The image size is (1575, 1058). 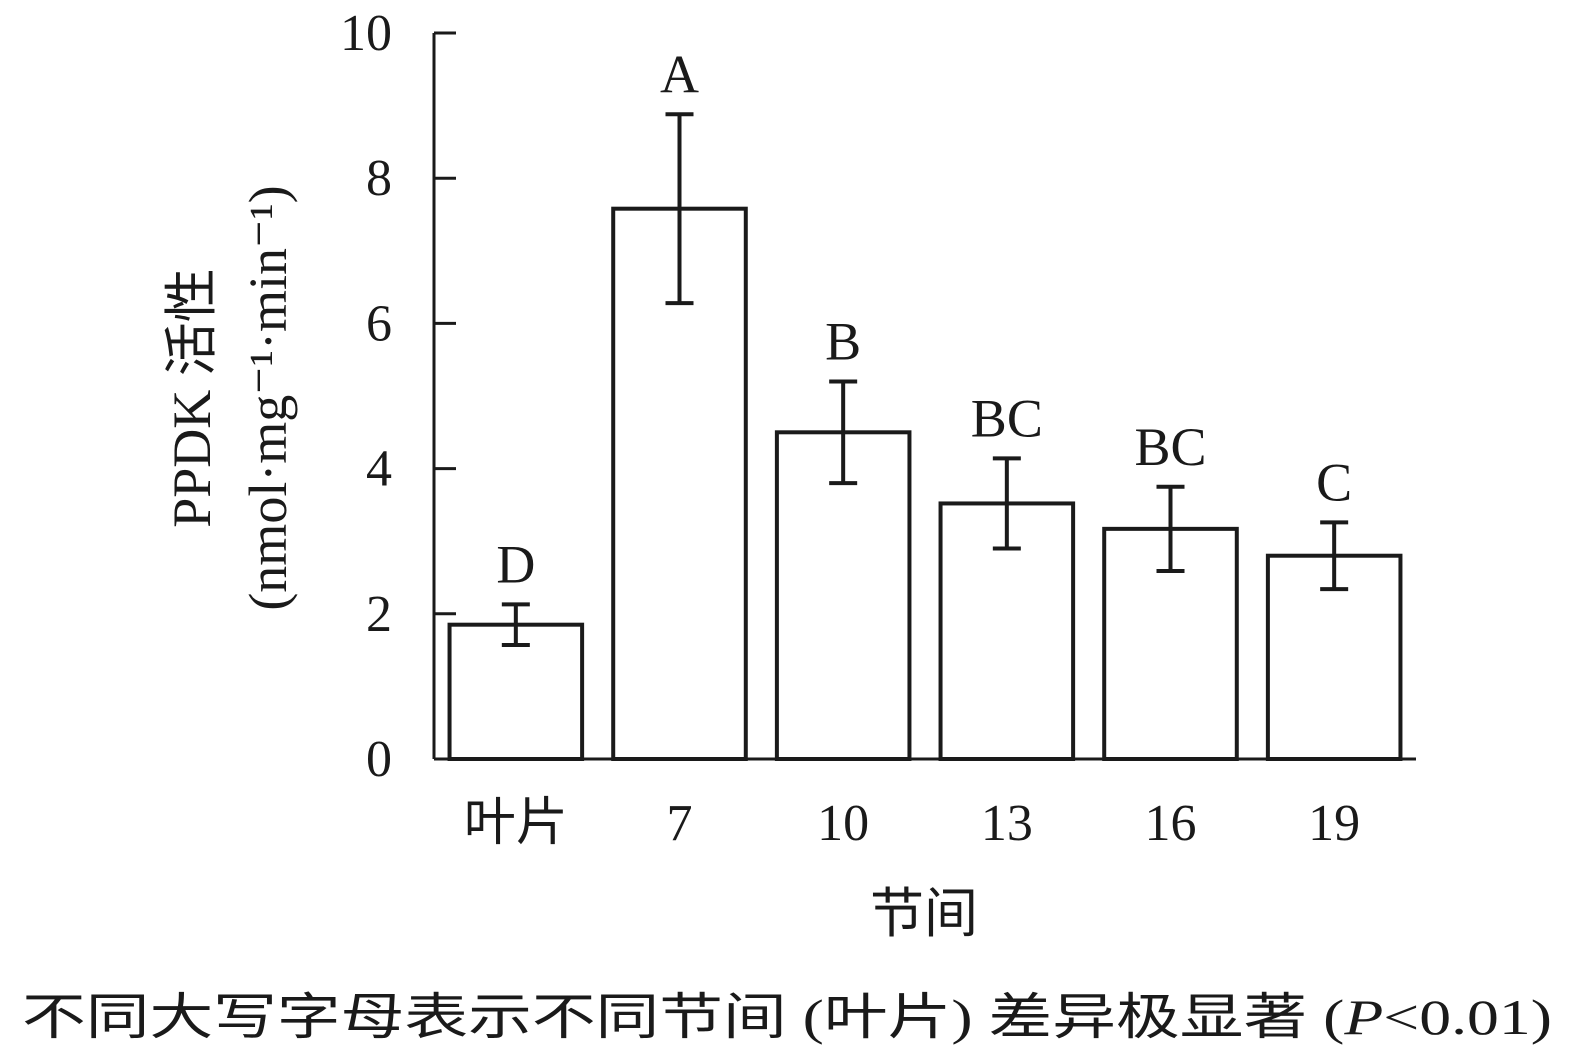 What do you see at coordinates (843, 341) in the screenshot?
I see `significance-label: B` at bounding box center [843, 341].